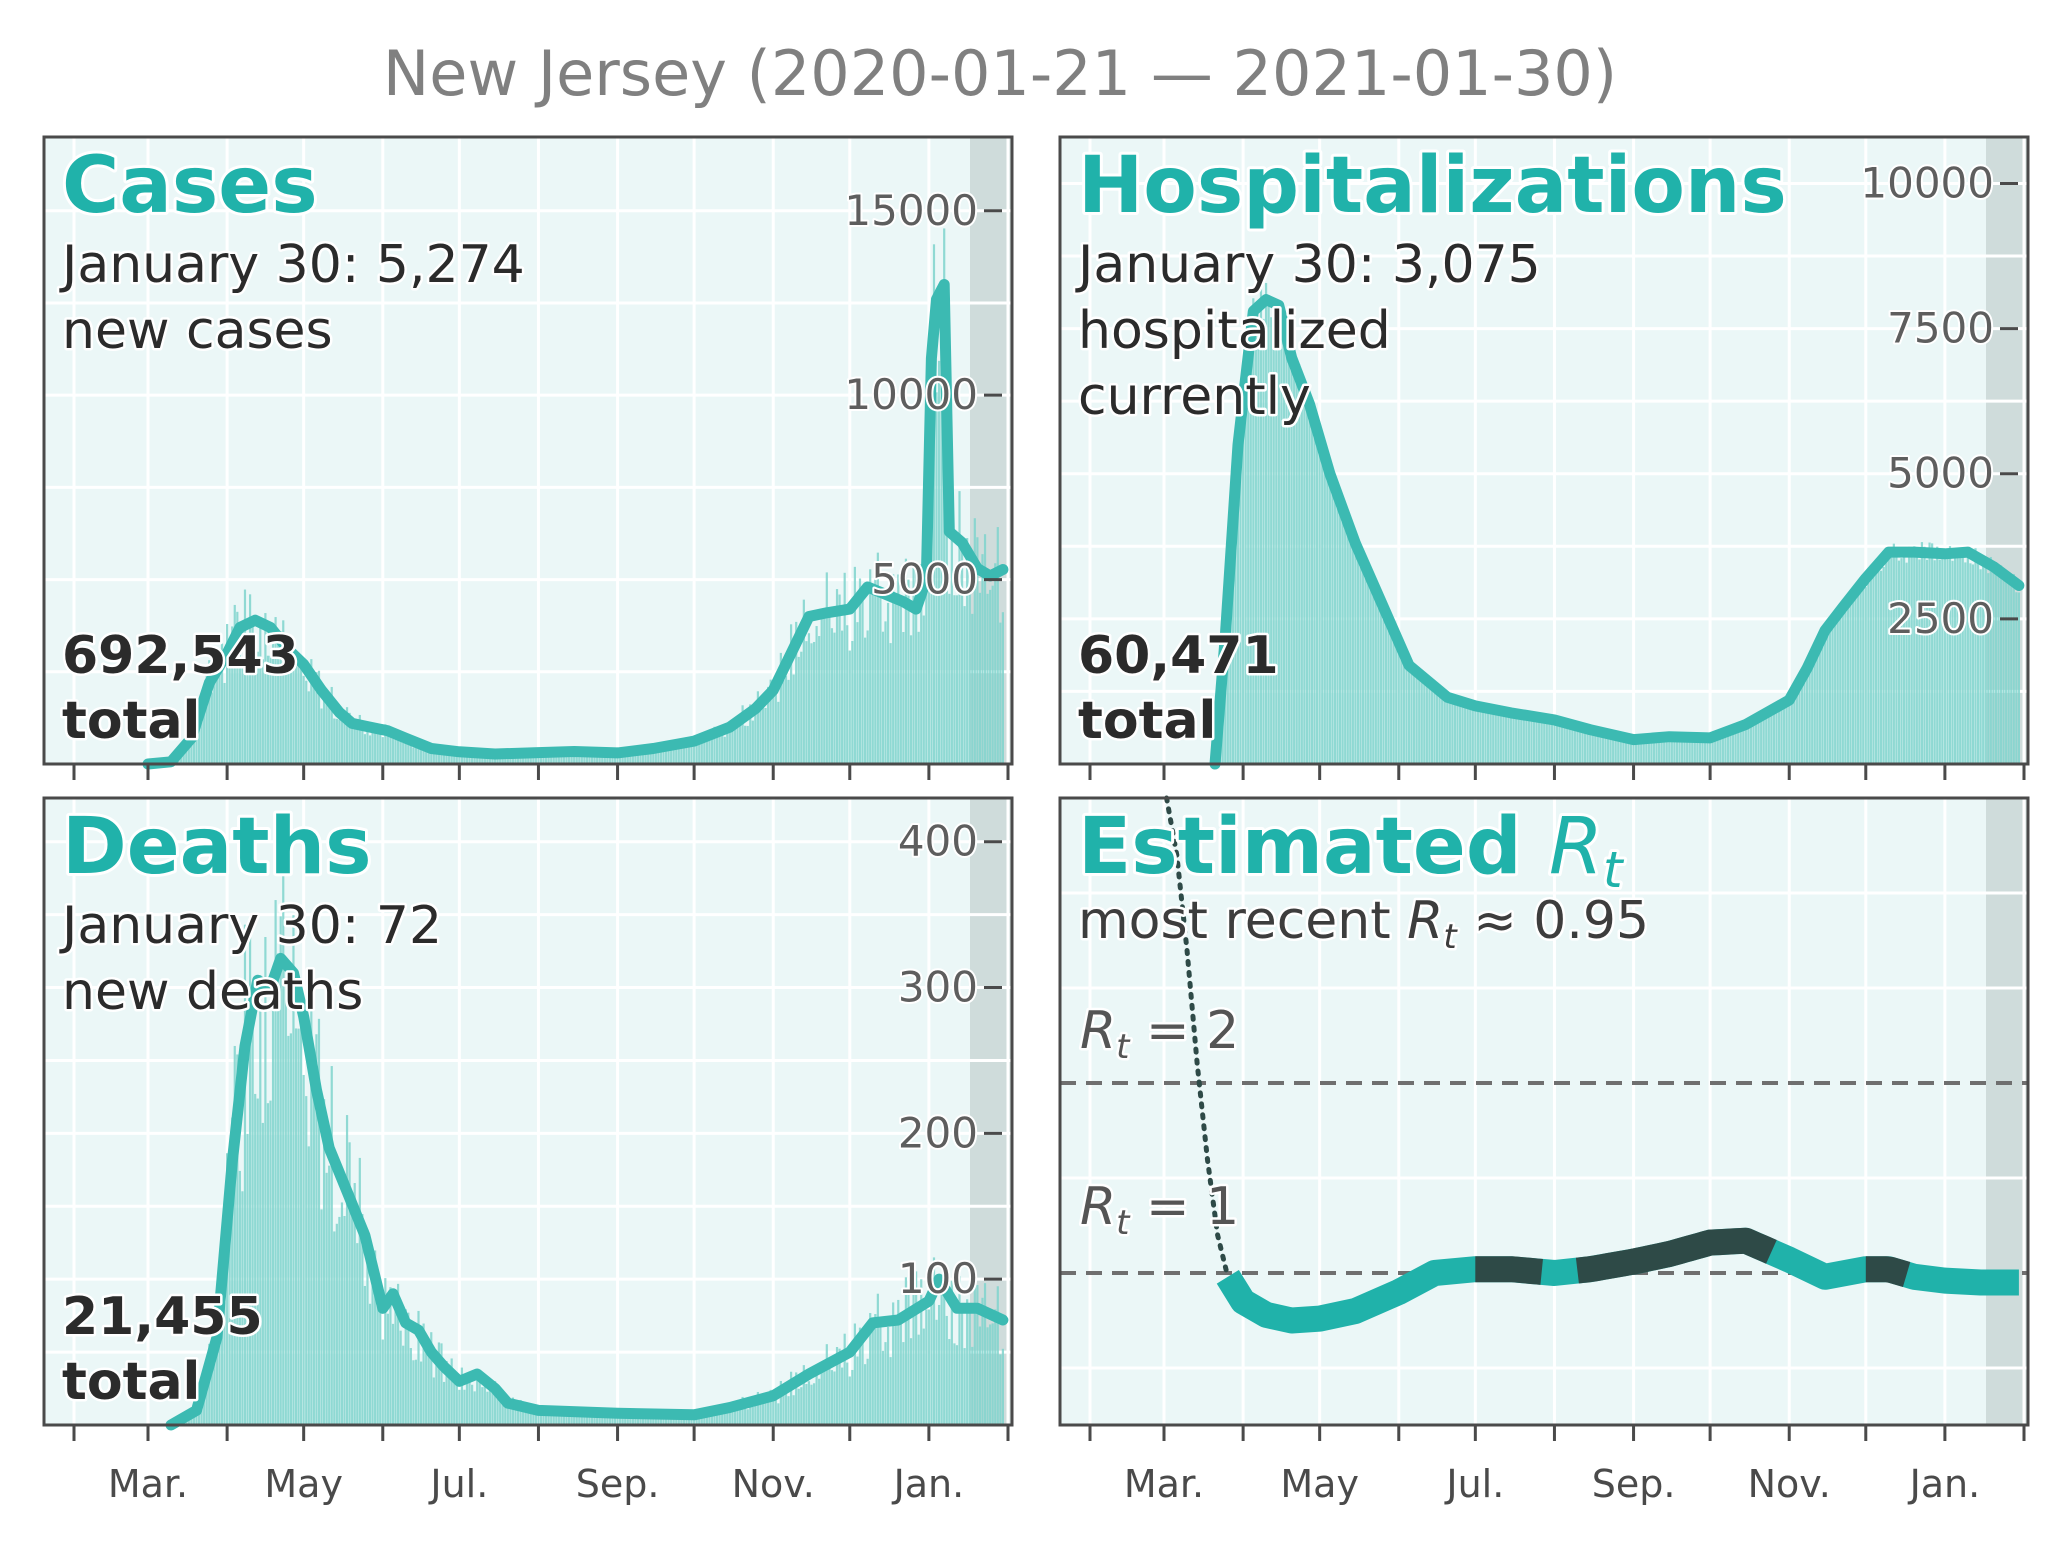 The image size is (2061, 1547). Describe the element at coordinates (1432, 186) in the screenshot. I see `hospitalizations-title: Hospitalizations` at that location.